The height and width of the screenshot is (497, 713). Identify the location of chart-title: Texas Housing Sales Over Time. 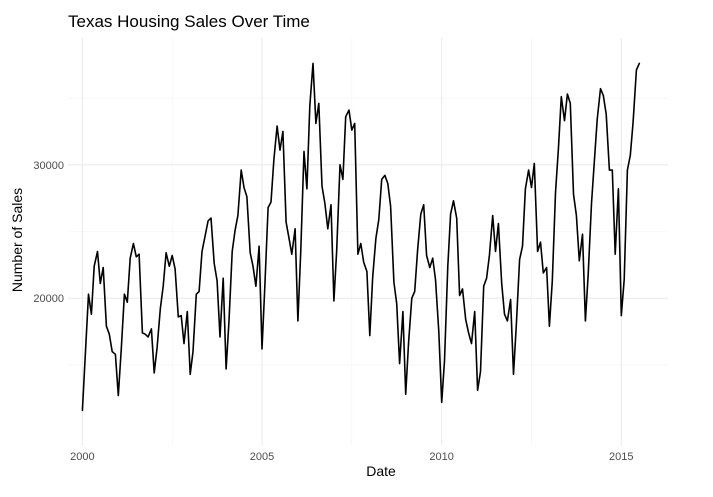
(189, 21).